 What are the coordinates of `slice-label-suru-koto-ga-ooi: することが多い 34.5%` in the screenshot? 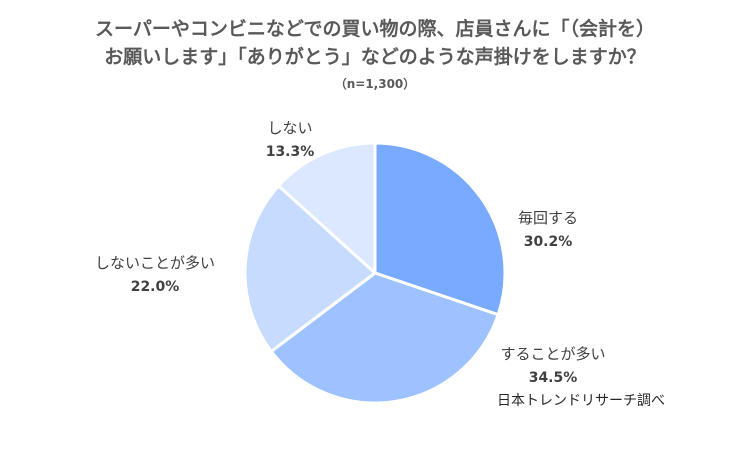 It's located at (553, 366).